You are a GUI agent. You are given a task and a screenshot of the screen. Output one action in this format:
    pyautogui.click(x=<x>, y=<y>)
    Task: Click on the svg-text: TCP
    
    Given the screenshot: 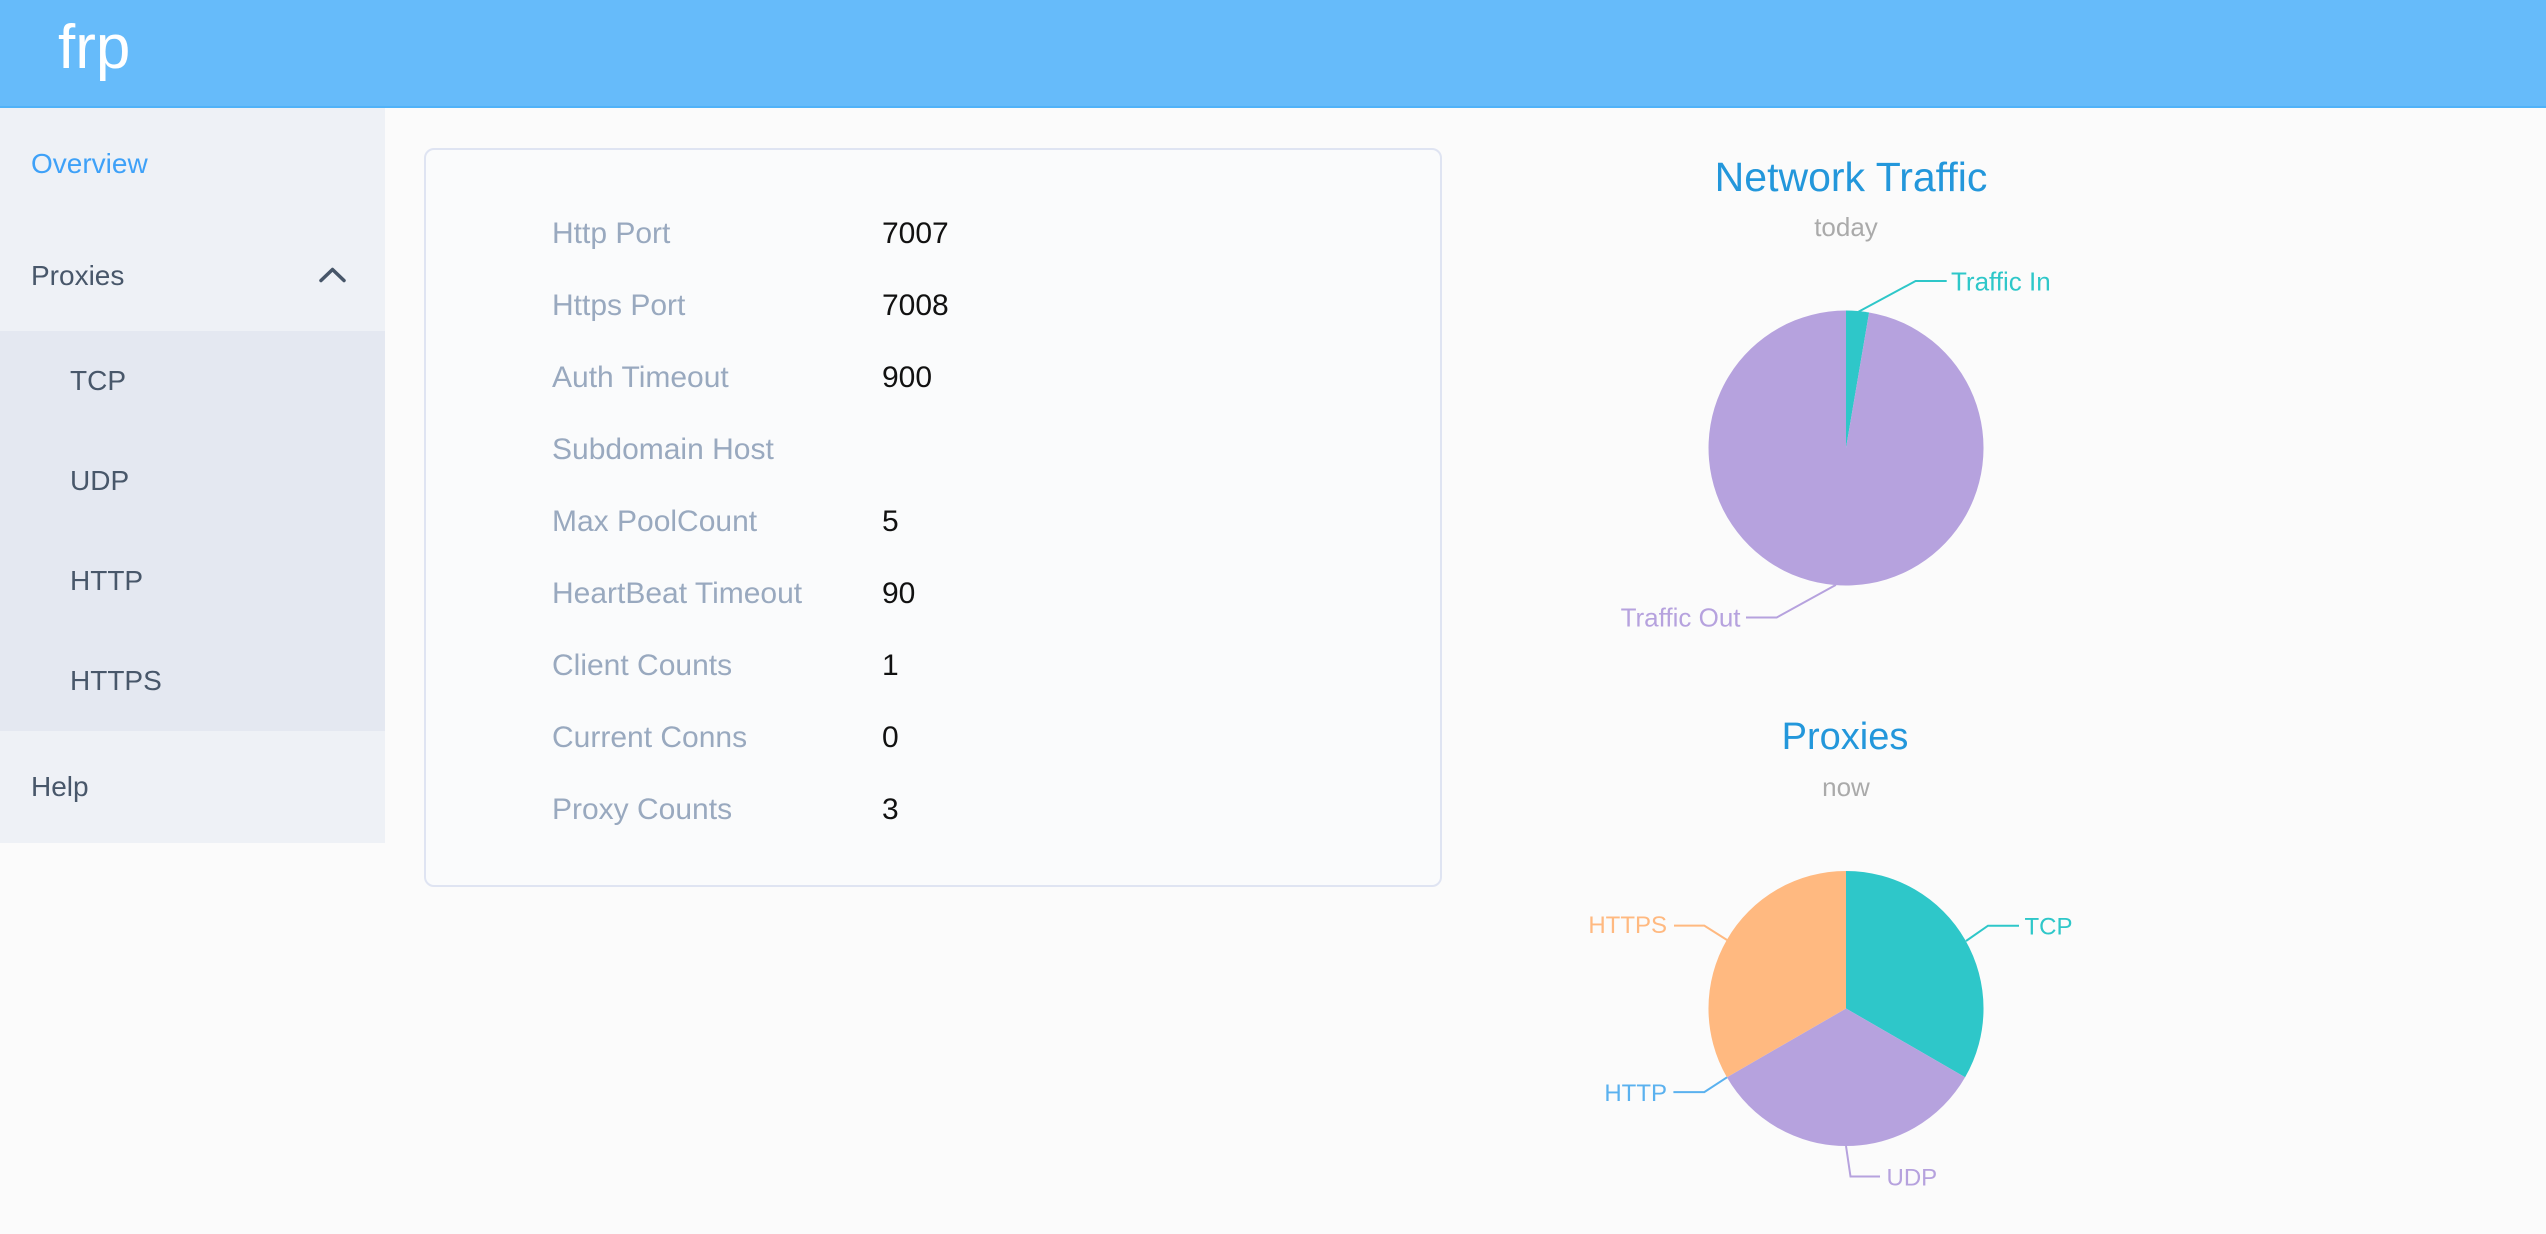 What is the action you would take?
    pyautogui.click(x=2049, y=926)
    